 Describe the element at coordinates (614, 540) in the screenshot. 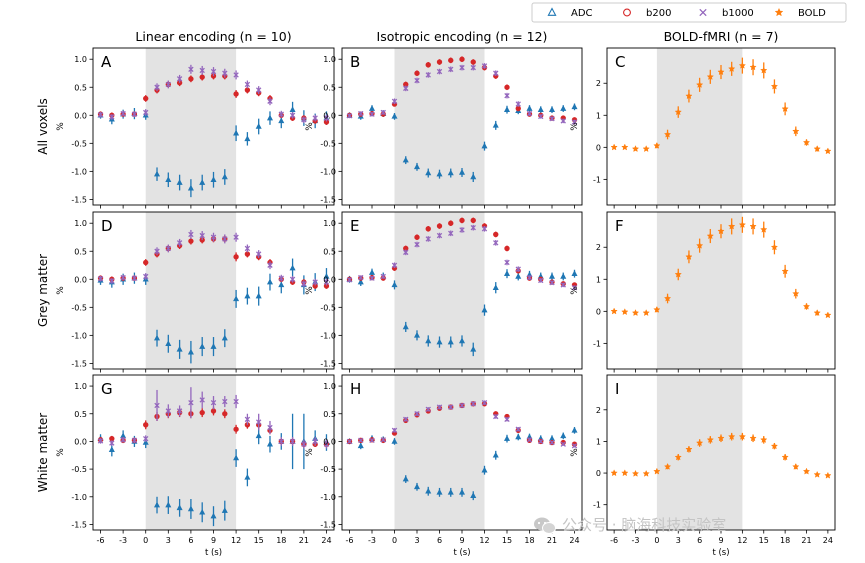

I see `x-tick-label: -6` at that location.